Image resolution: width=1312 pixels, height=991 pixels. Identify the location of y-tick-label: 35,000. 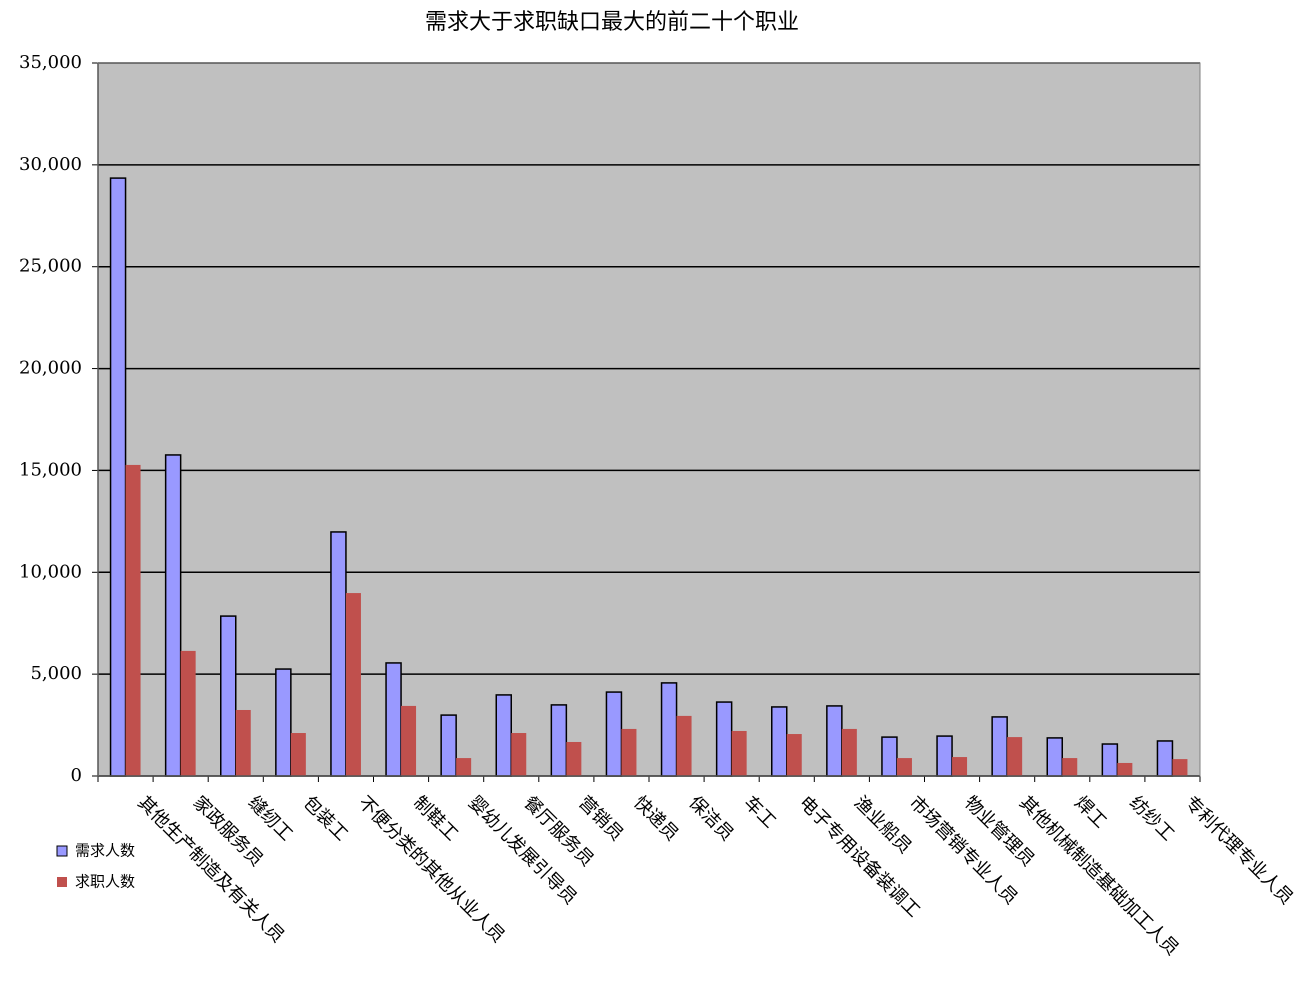
(50, 62).